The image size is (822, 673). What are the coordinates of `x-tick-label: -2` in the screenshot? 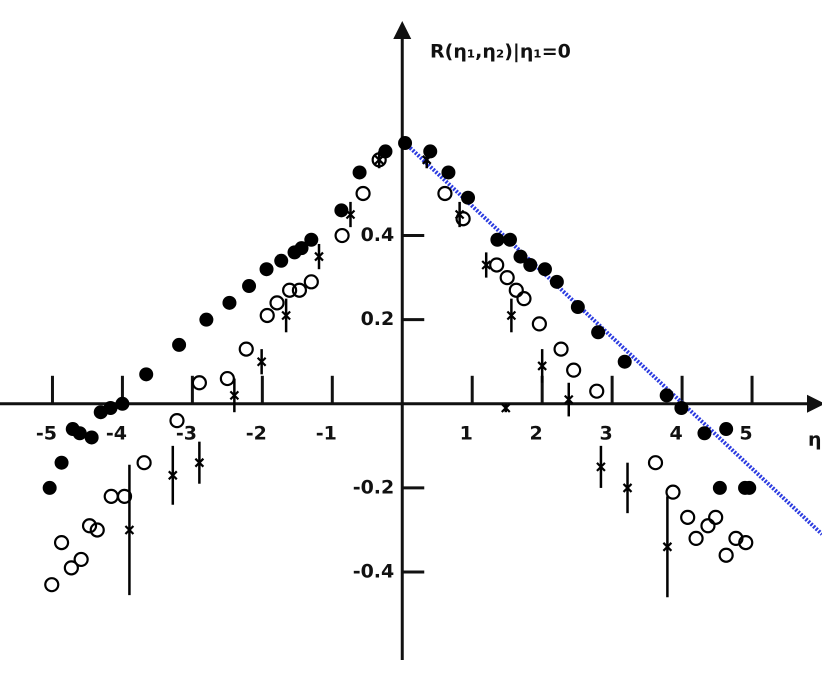 It's located at (256, 433).